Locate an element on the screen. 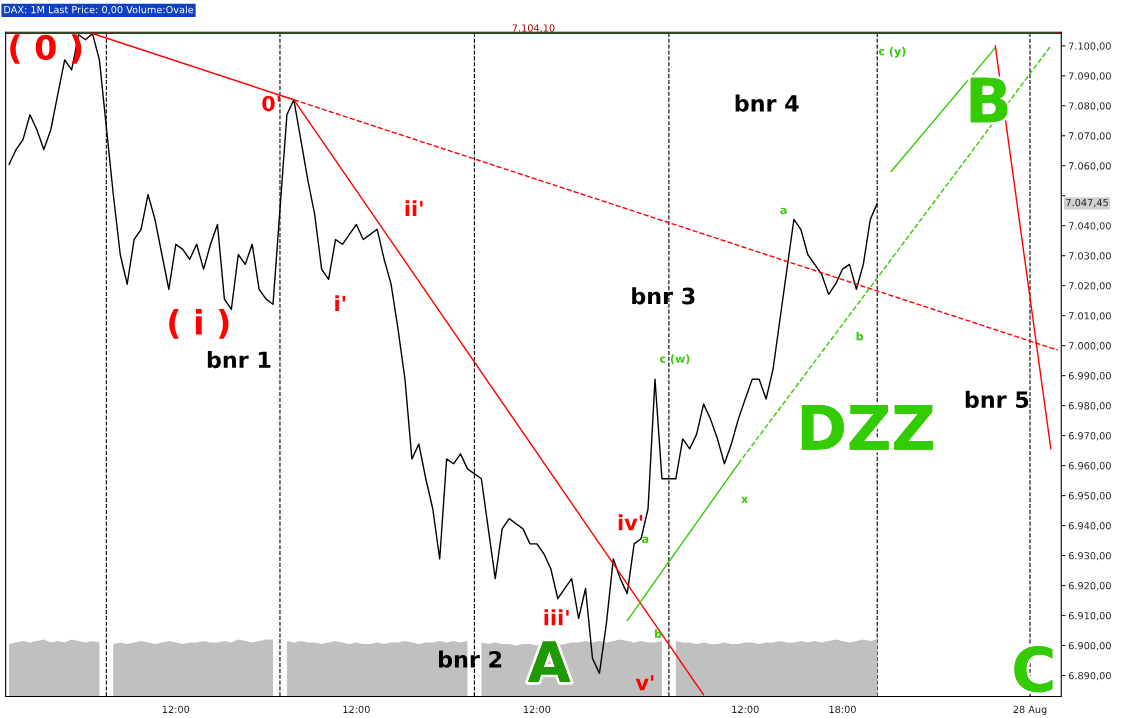  y-tick-label: 6.970,00 is located at coordinates (1089, 436).